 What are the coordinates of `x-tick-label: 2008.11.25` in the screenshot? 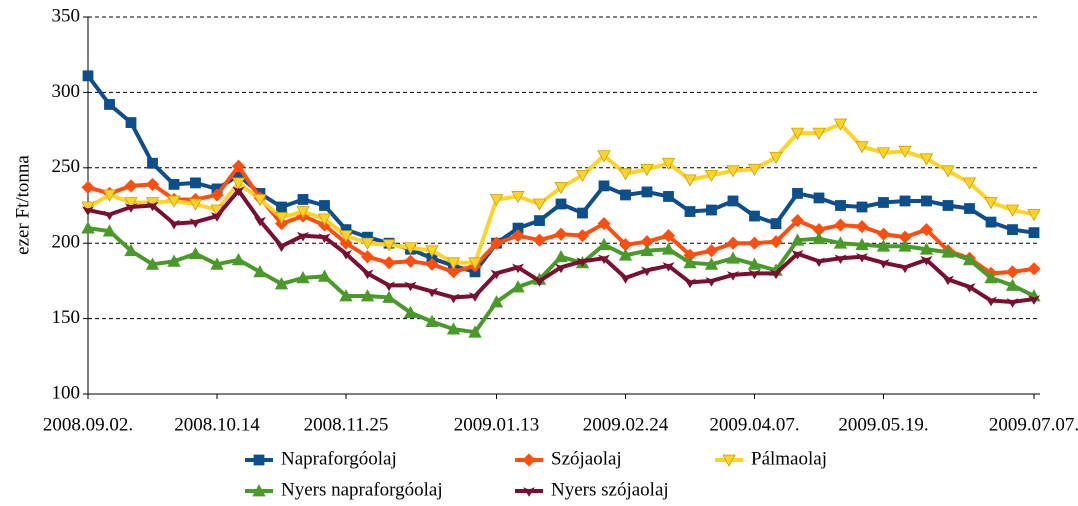 It's located at (346, 424).